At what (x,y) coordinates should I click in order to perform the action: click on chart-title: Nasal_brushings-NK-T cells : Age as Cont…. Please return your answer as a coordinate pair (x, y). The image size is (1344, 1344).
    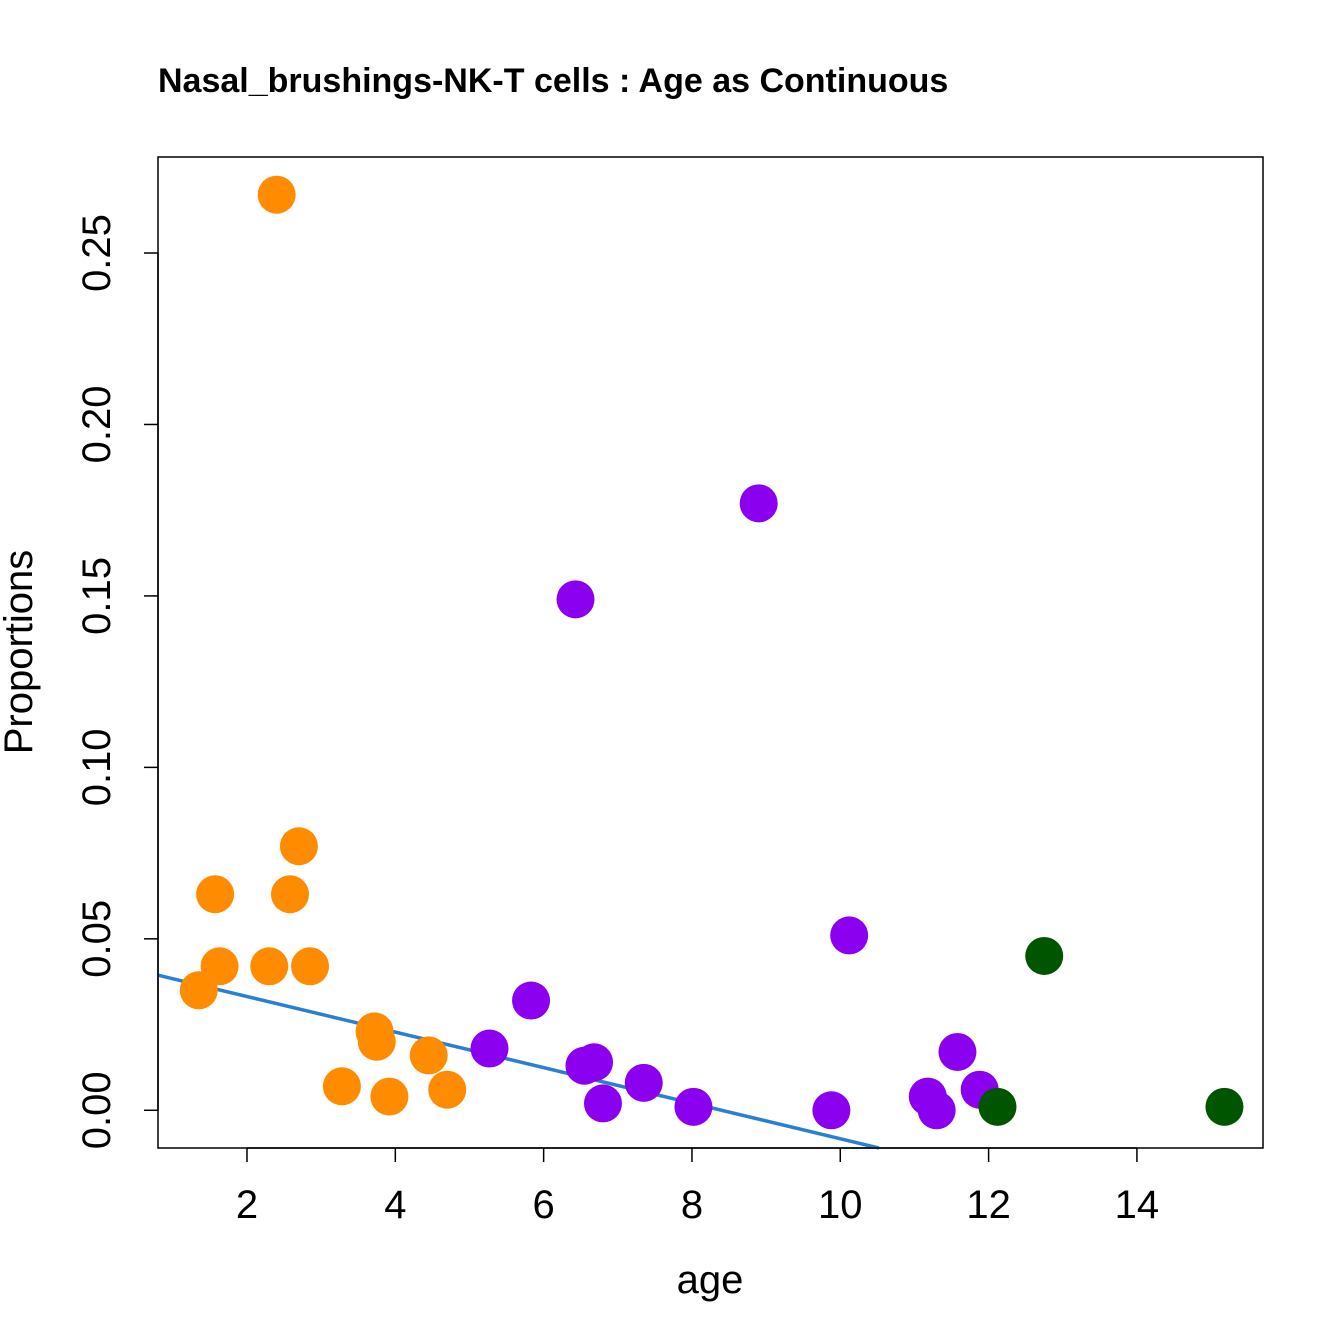
    Looking at the image, I should click on (553, 81).